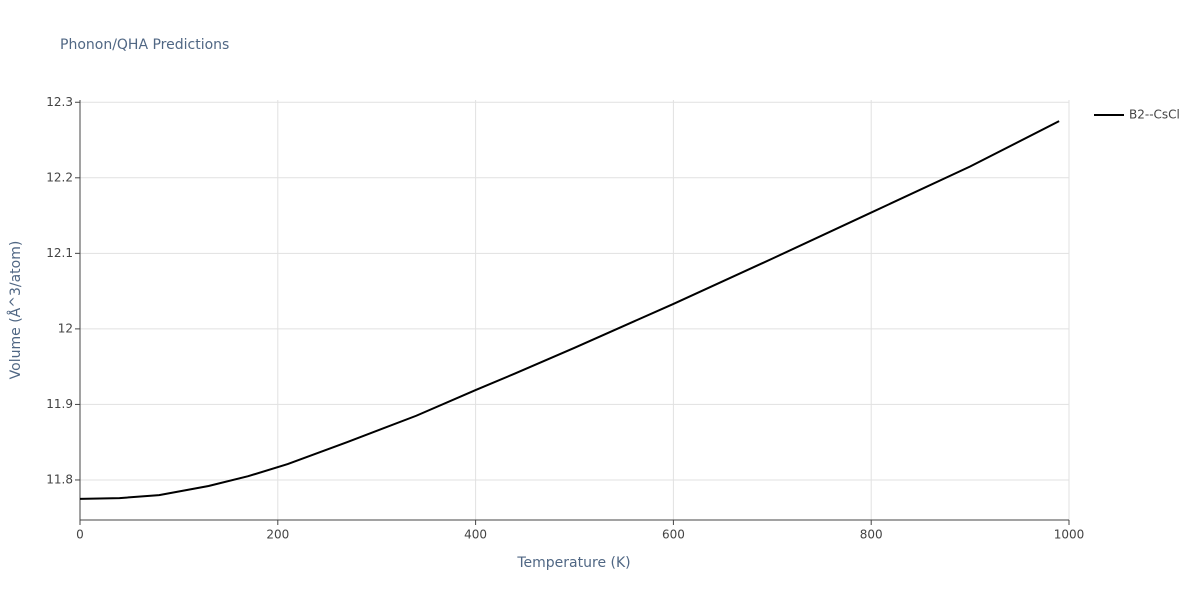  What do you see at coordinates (65, 328) in the screenshot?
I see `y-tick-label: 12` at bounding box center [65, 328].